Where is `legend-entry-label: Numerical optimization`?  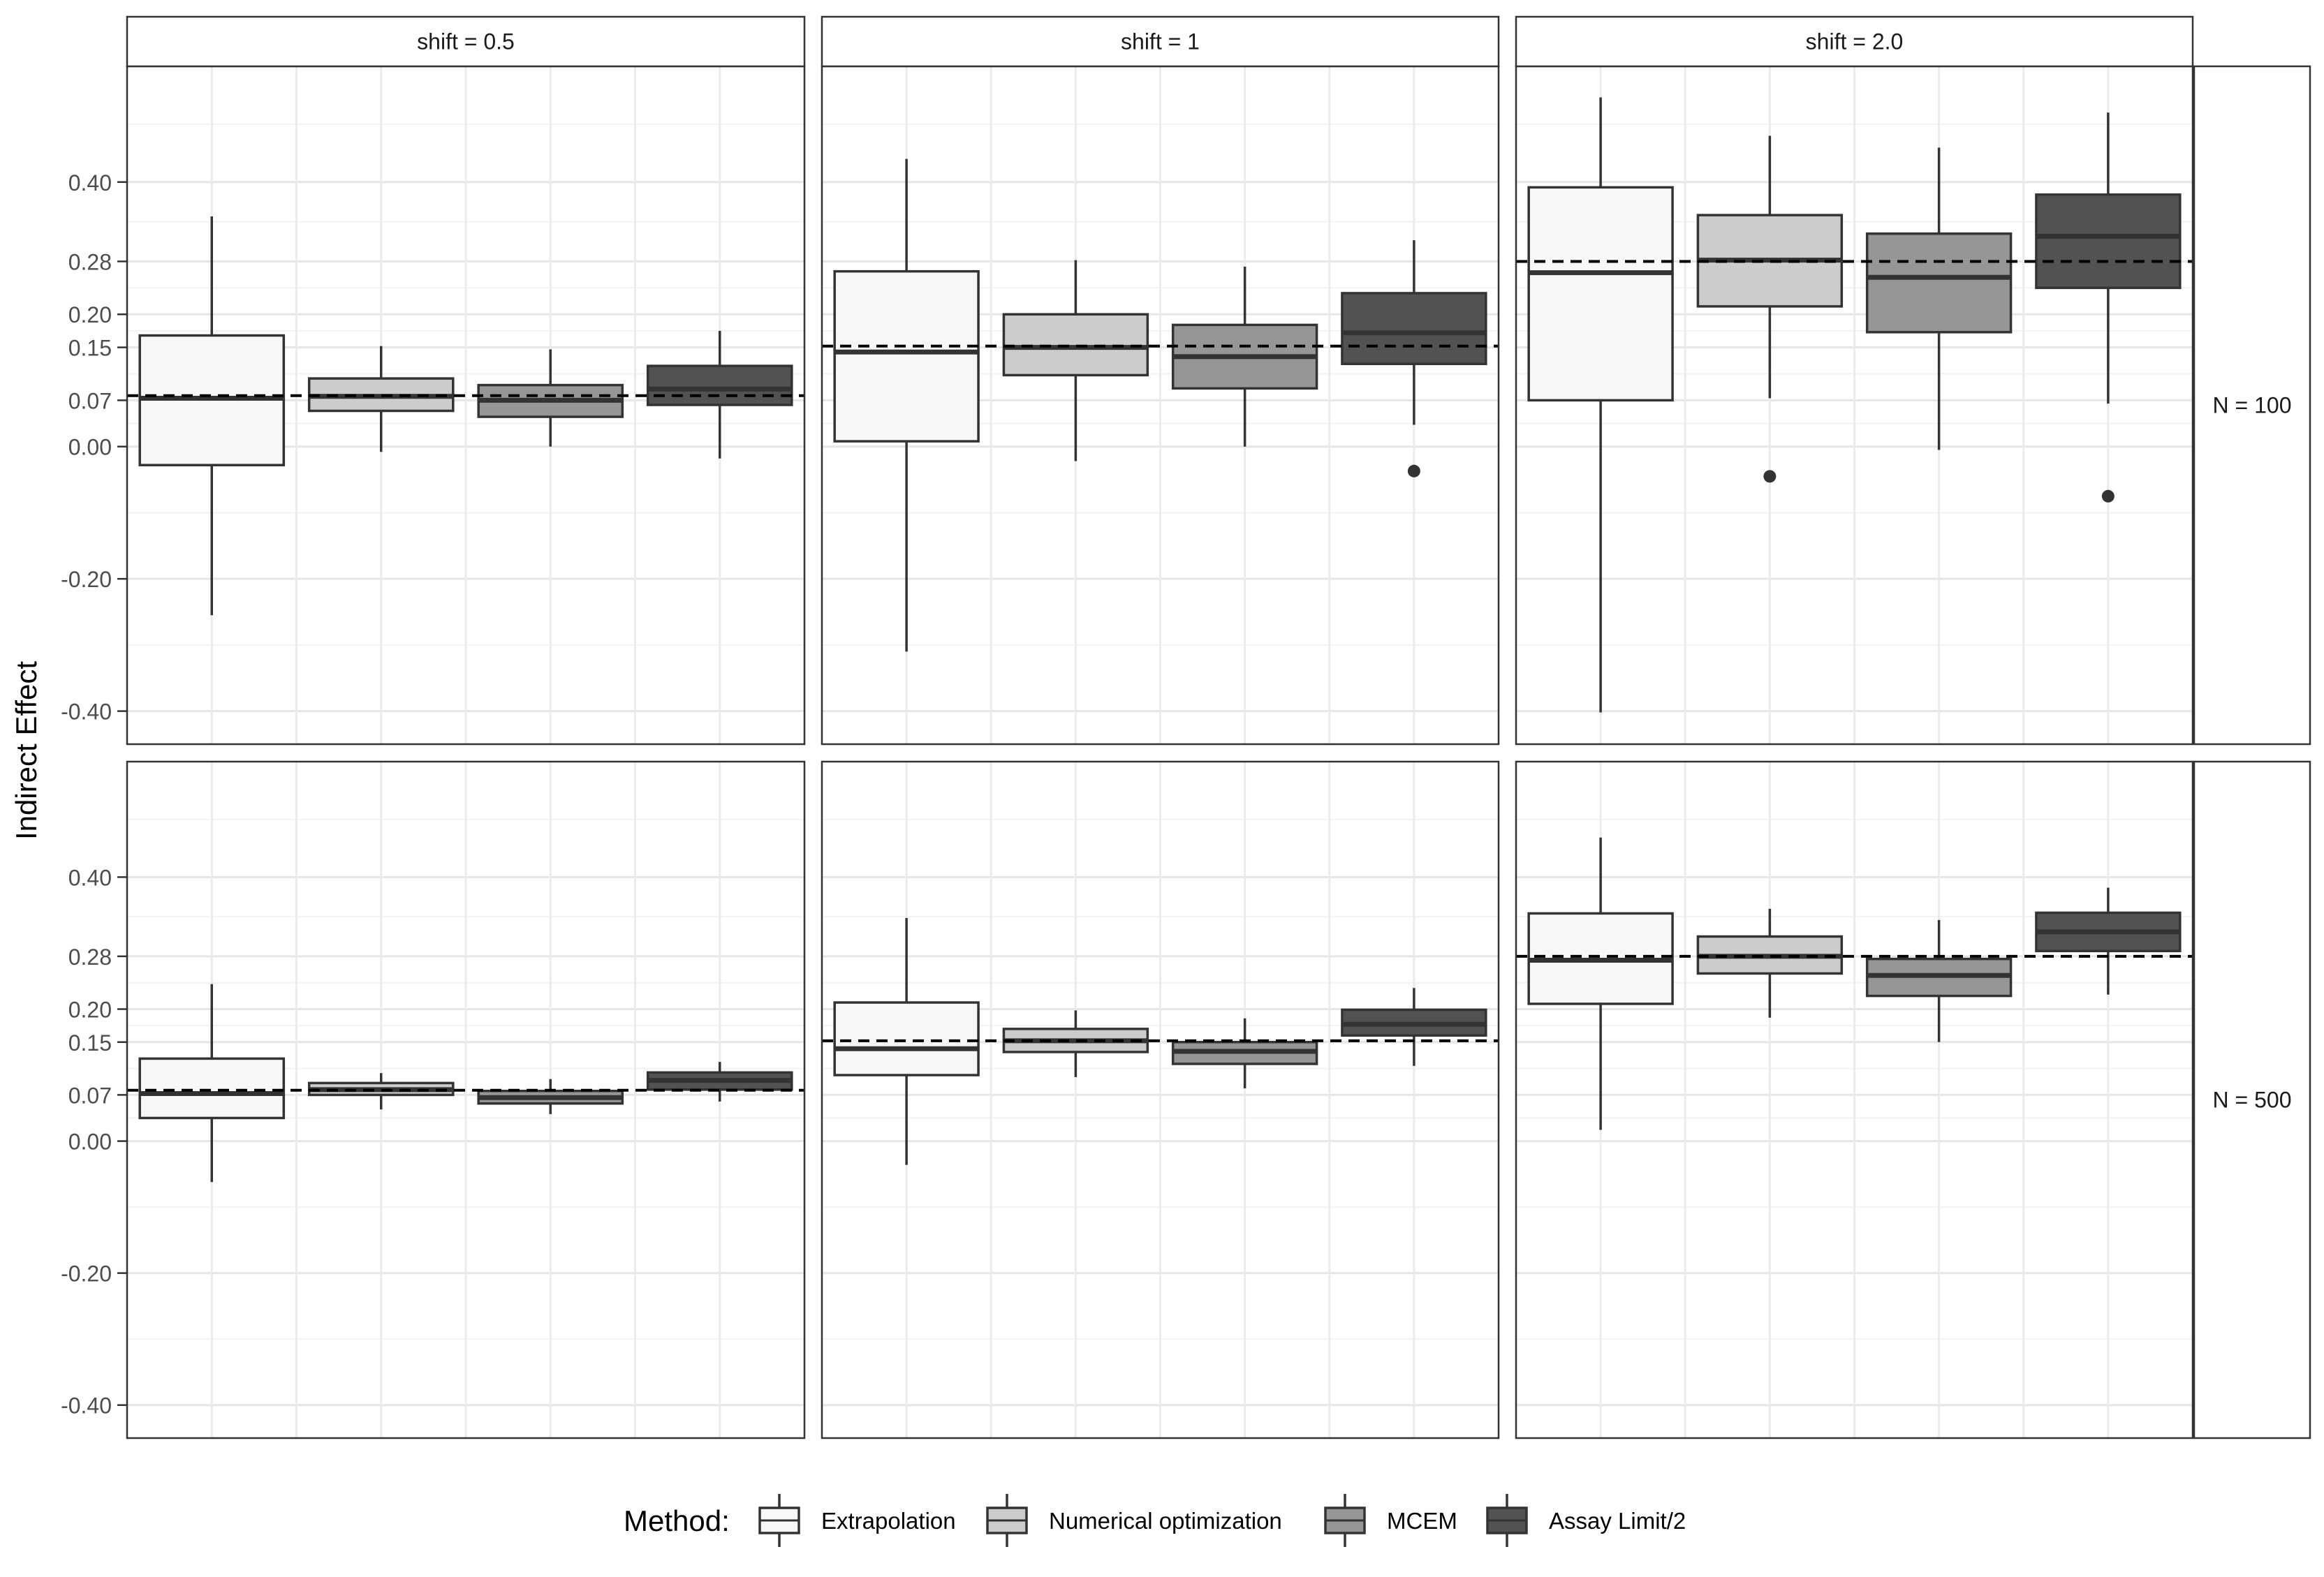
legend-entry-label: Numerical optimization is located at coordinates (1165, 1521).